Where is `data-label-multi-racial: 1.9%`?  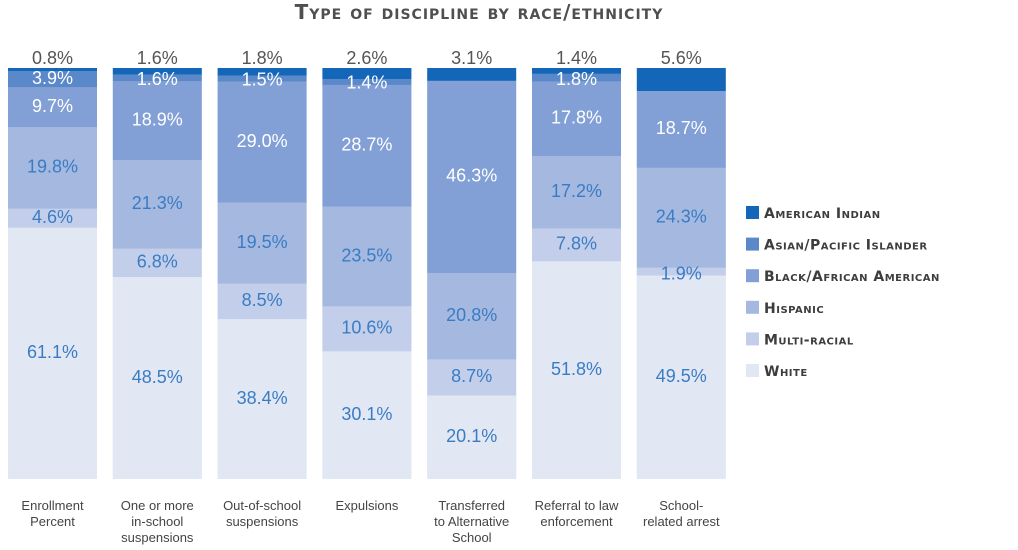 data-label-multi-racial: 1.9% is located at coordinates (681, 273).